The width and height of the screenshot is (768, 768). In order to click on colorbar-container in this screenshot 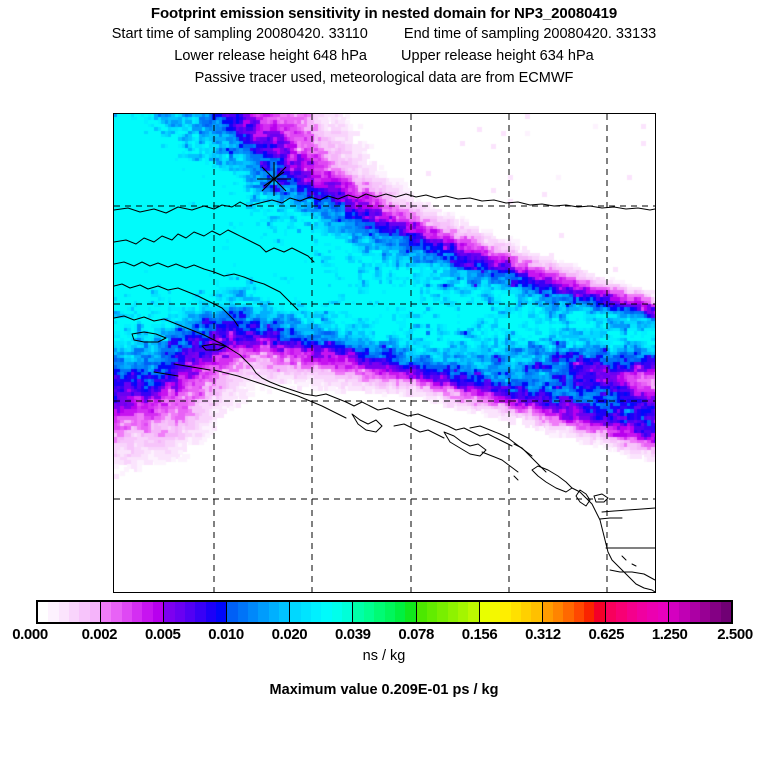, I will do `click(384, 613)`.